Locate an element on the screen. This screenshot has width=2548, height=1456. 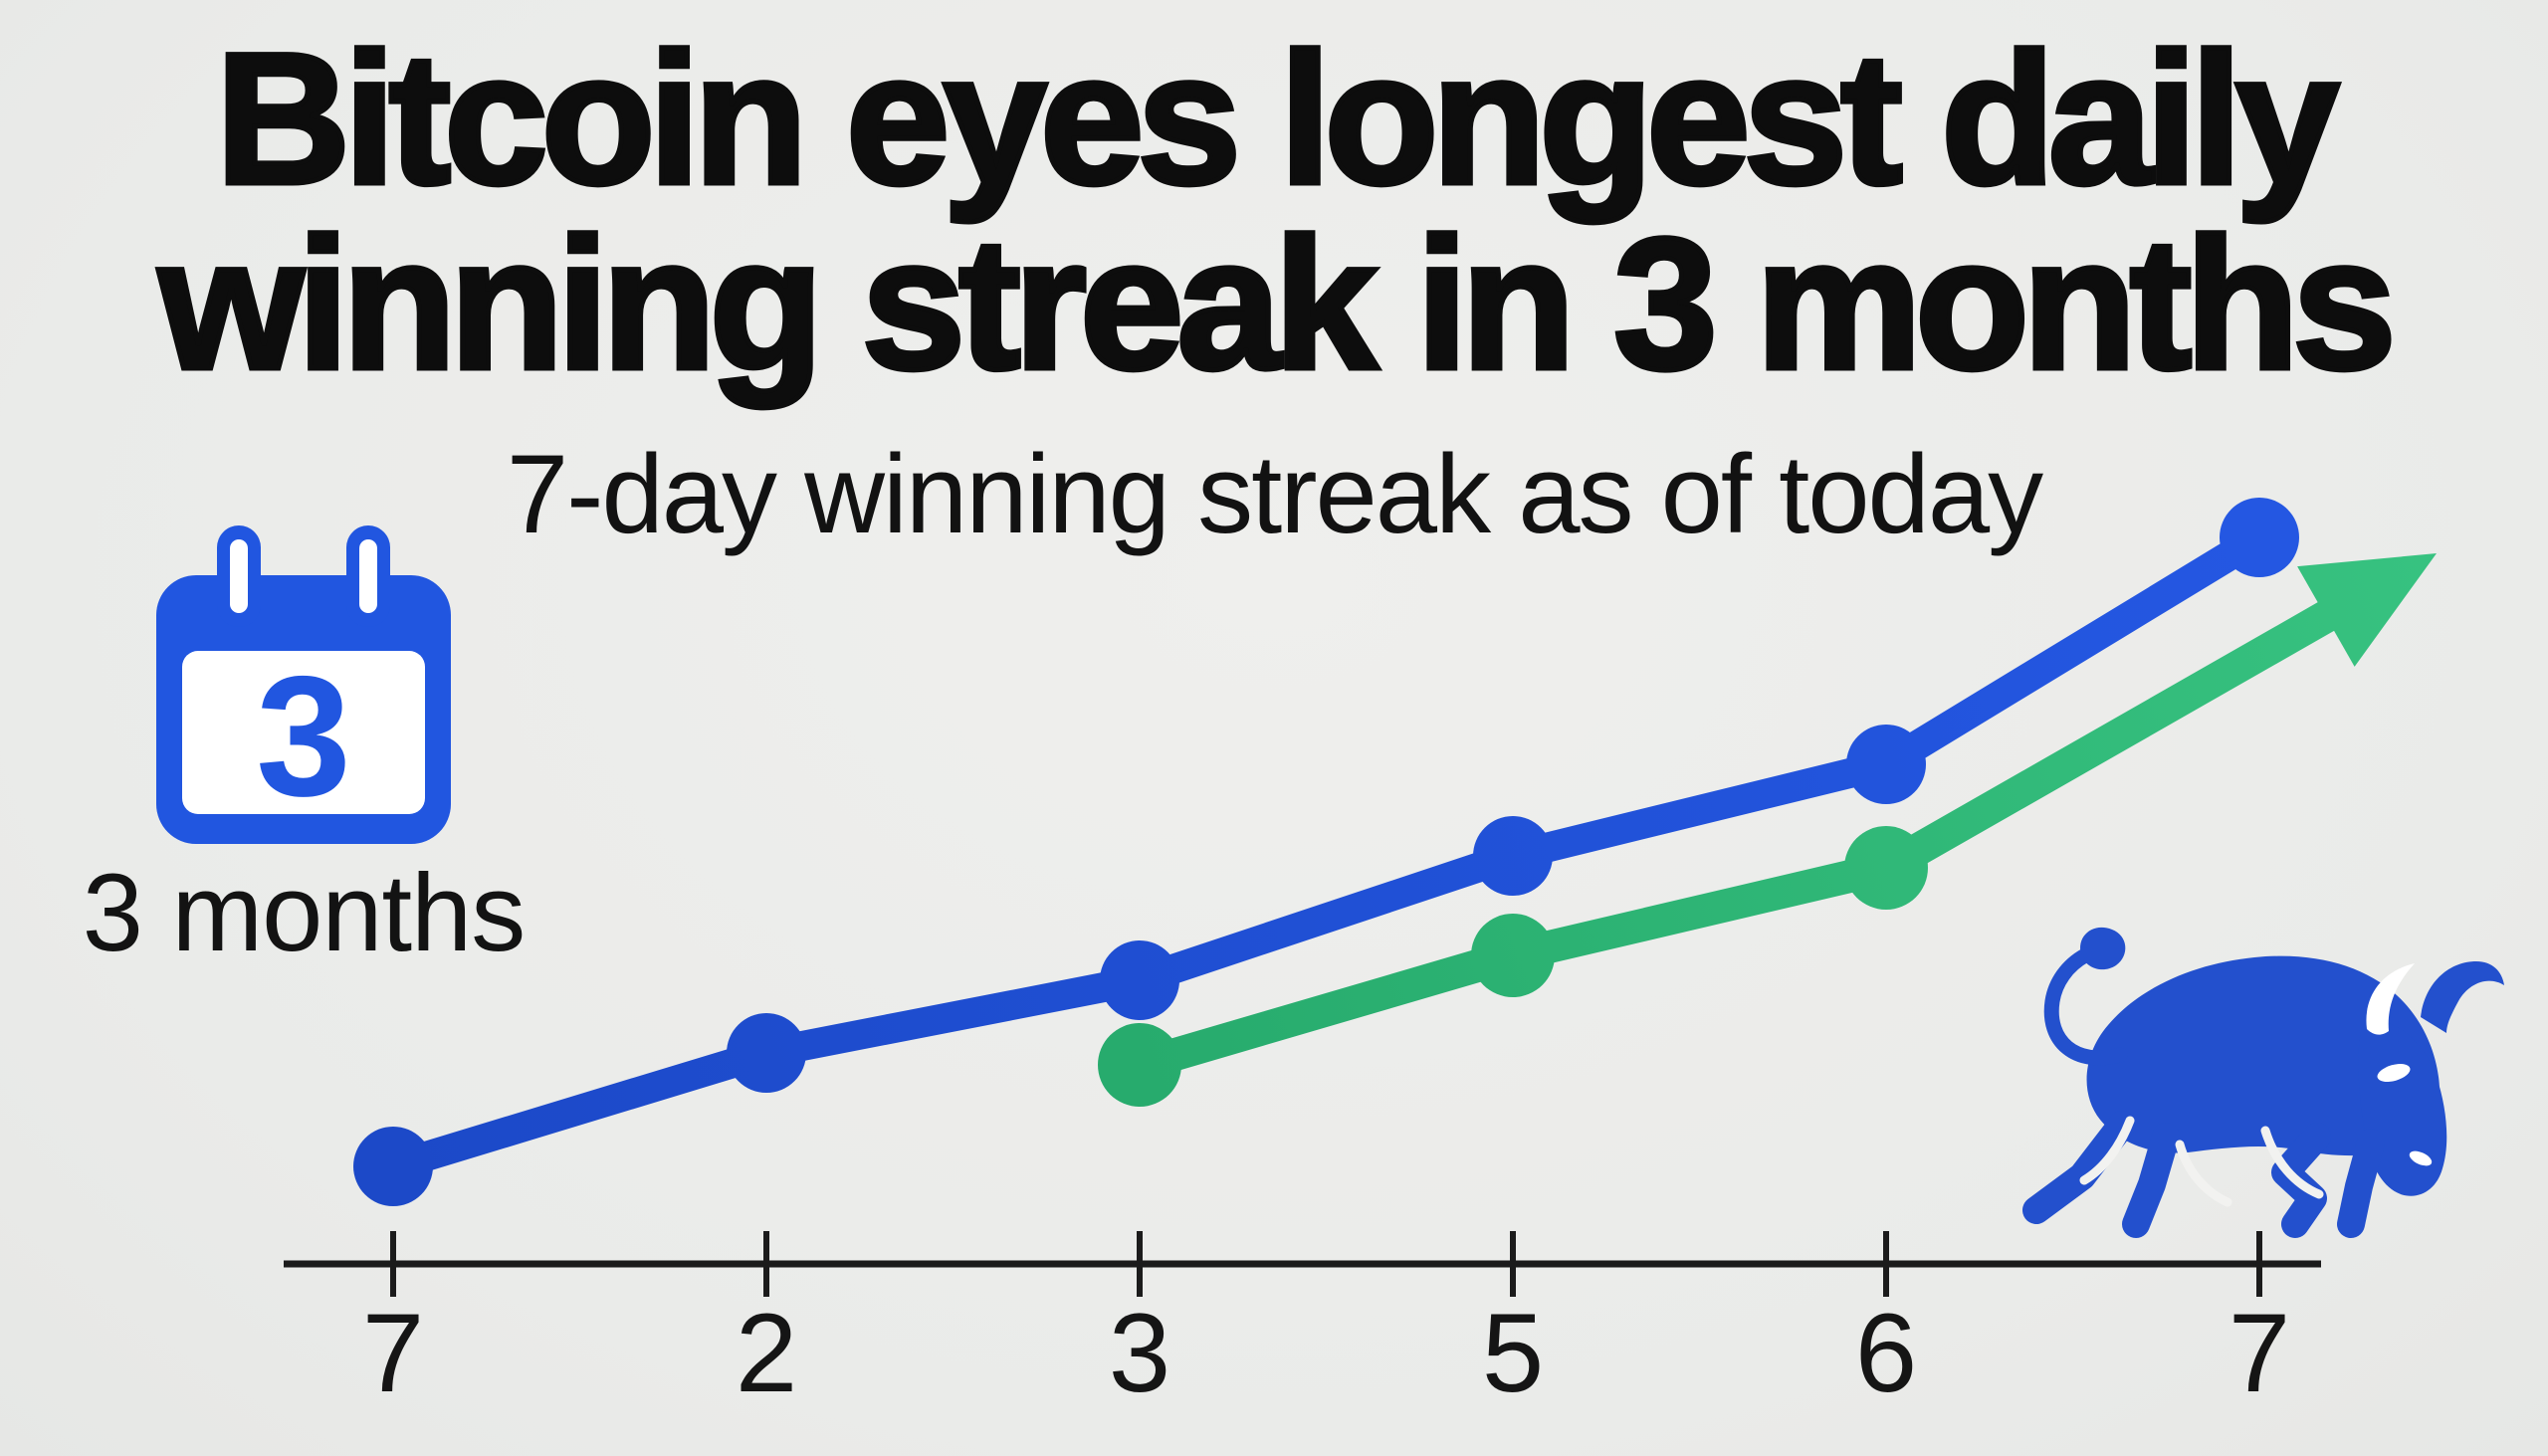
headline-line1: Bitcoin eyes longest daily is located at coordinates (1277, 118).